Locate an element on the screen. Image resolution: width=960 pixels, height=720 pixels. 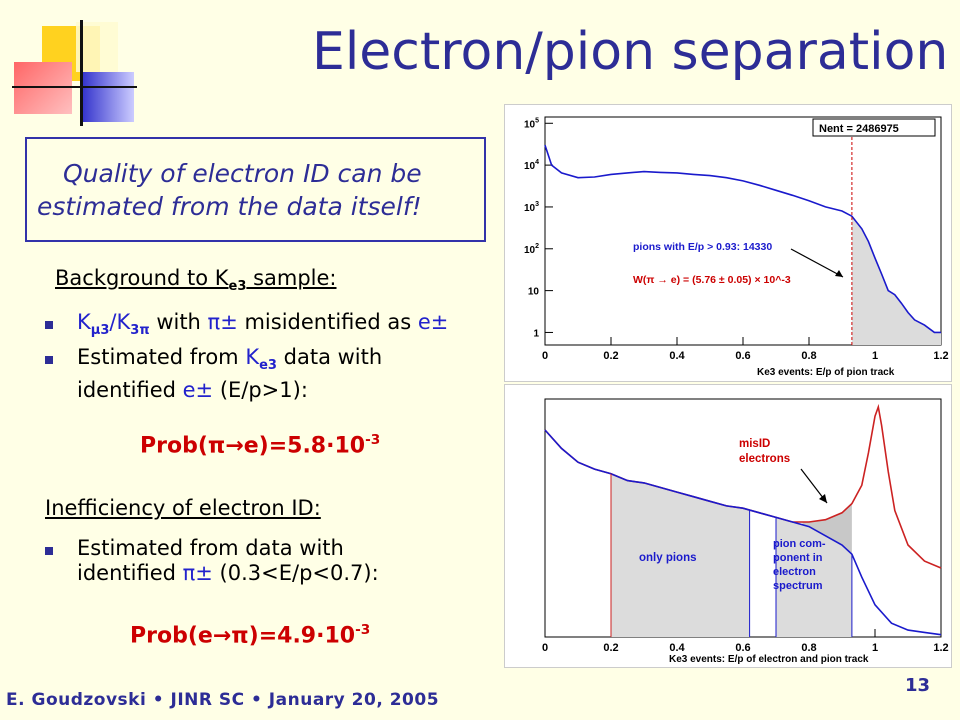
misid-electrons-region is located at coordinates (827, 529).